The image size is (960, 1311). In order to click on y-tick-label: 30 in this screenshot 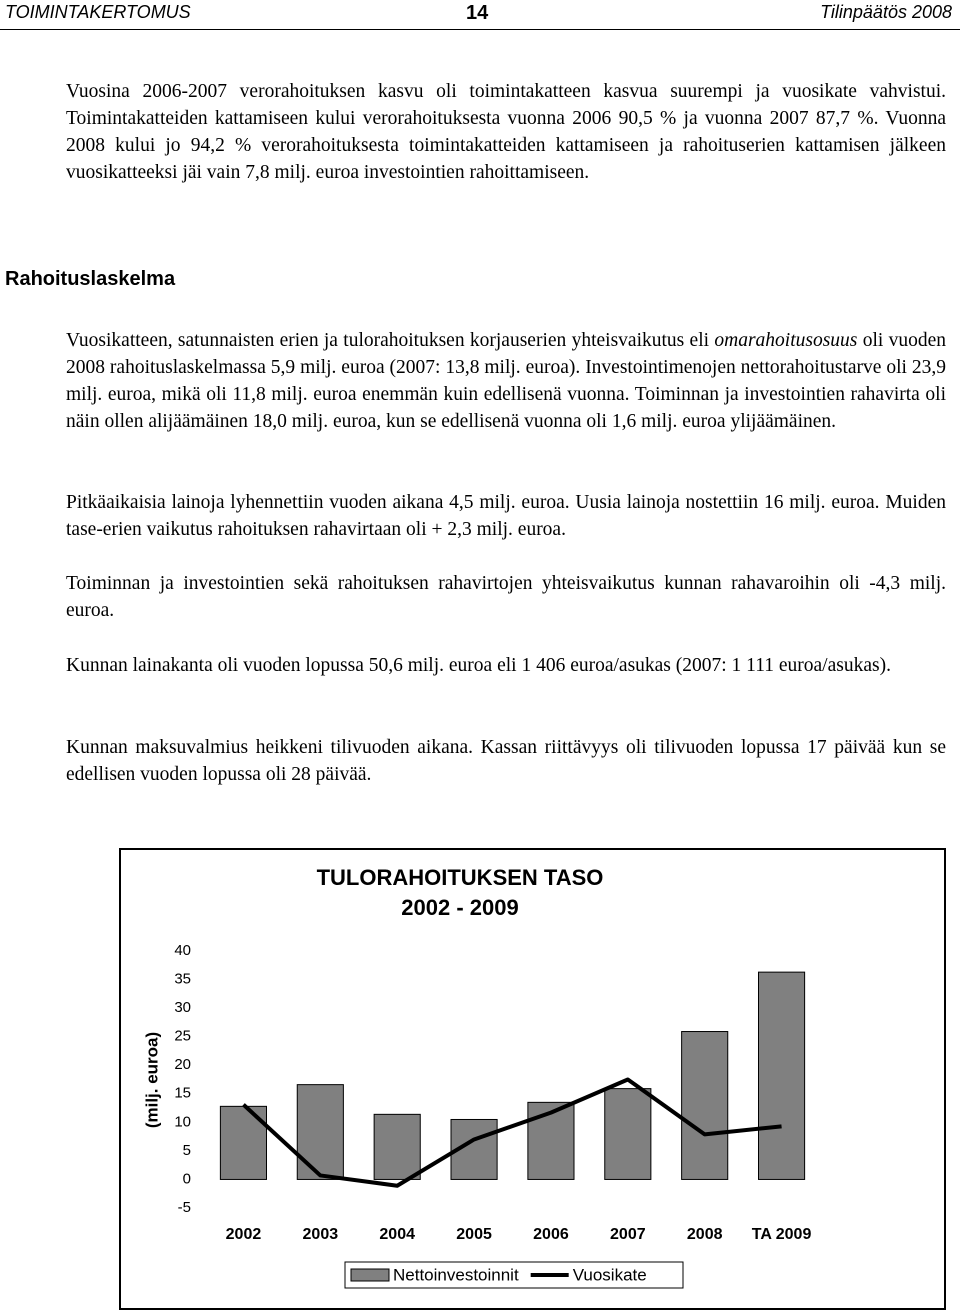, I will do `click(182, 1007)`.